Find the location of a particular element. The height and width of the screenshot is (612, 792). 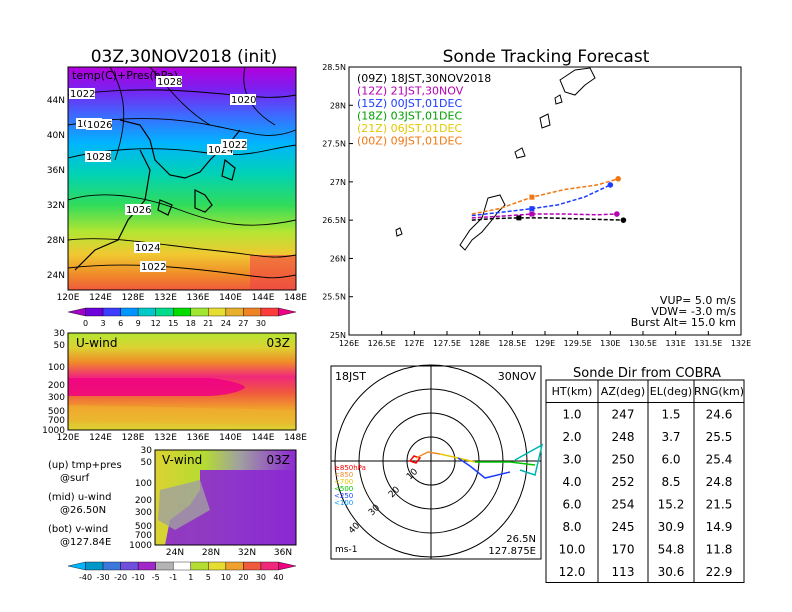

track-legend-entry: (18Z) 03JST,01DEC is located at coordinates (409, 116).